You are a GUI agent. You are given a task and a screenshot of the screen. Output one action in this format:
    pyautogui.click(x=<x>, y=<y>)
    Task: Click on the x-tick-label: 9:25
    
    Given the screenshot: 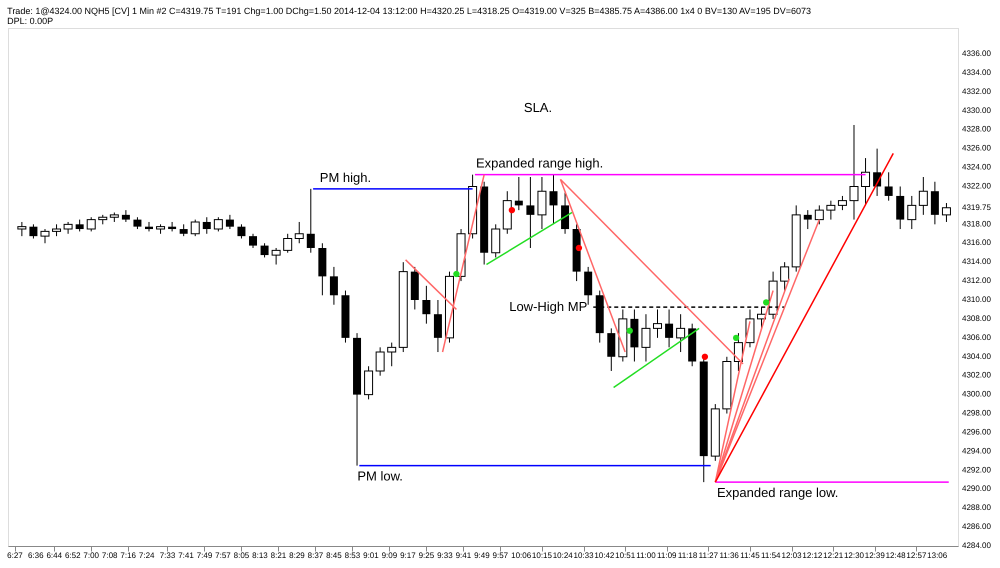 What is the action you would take?
    pyautogui.click(x=426, y=555)
    